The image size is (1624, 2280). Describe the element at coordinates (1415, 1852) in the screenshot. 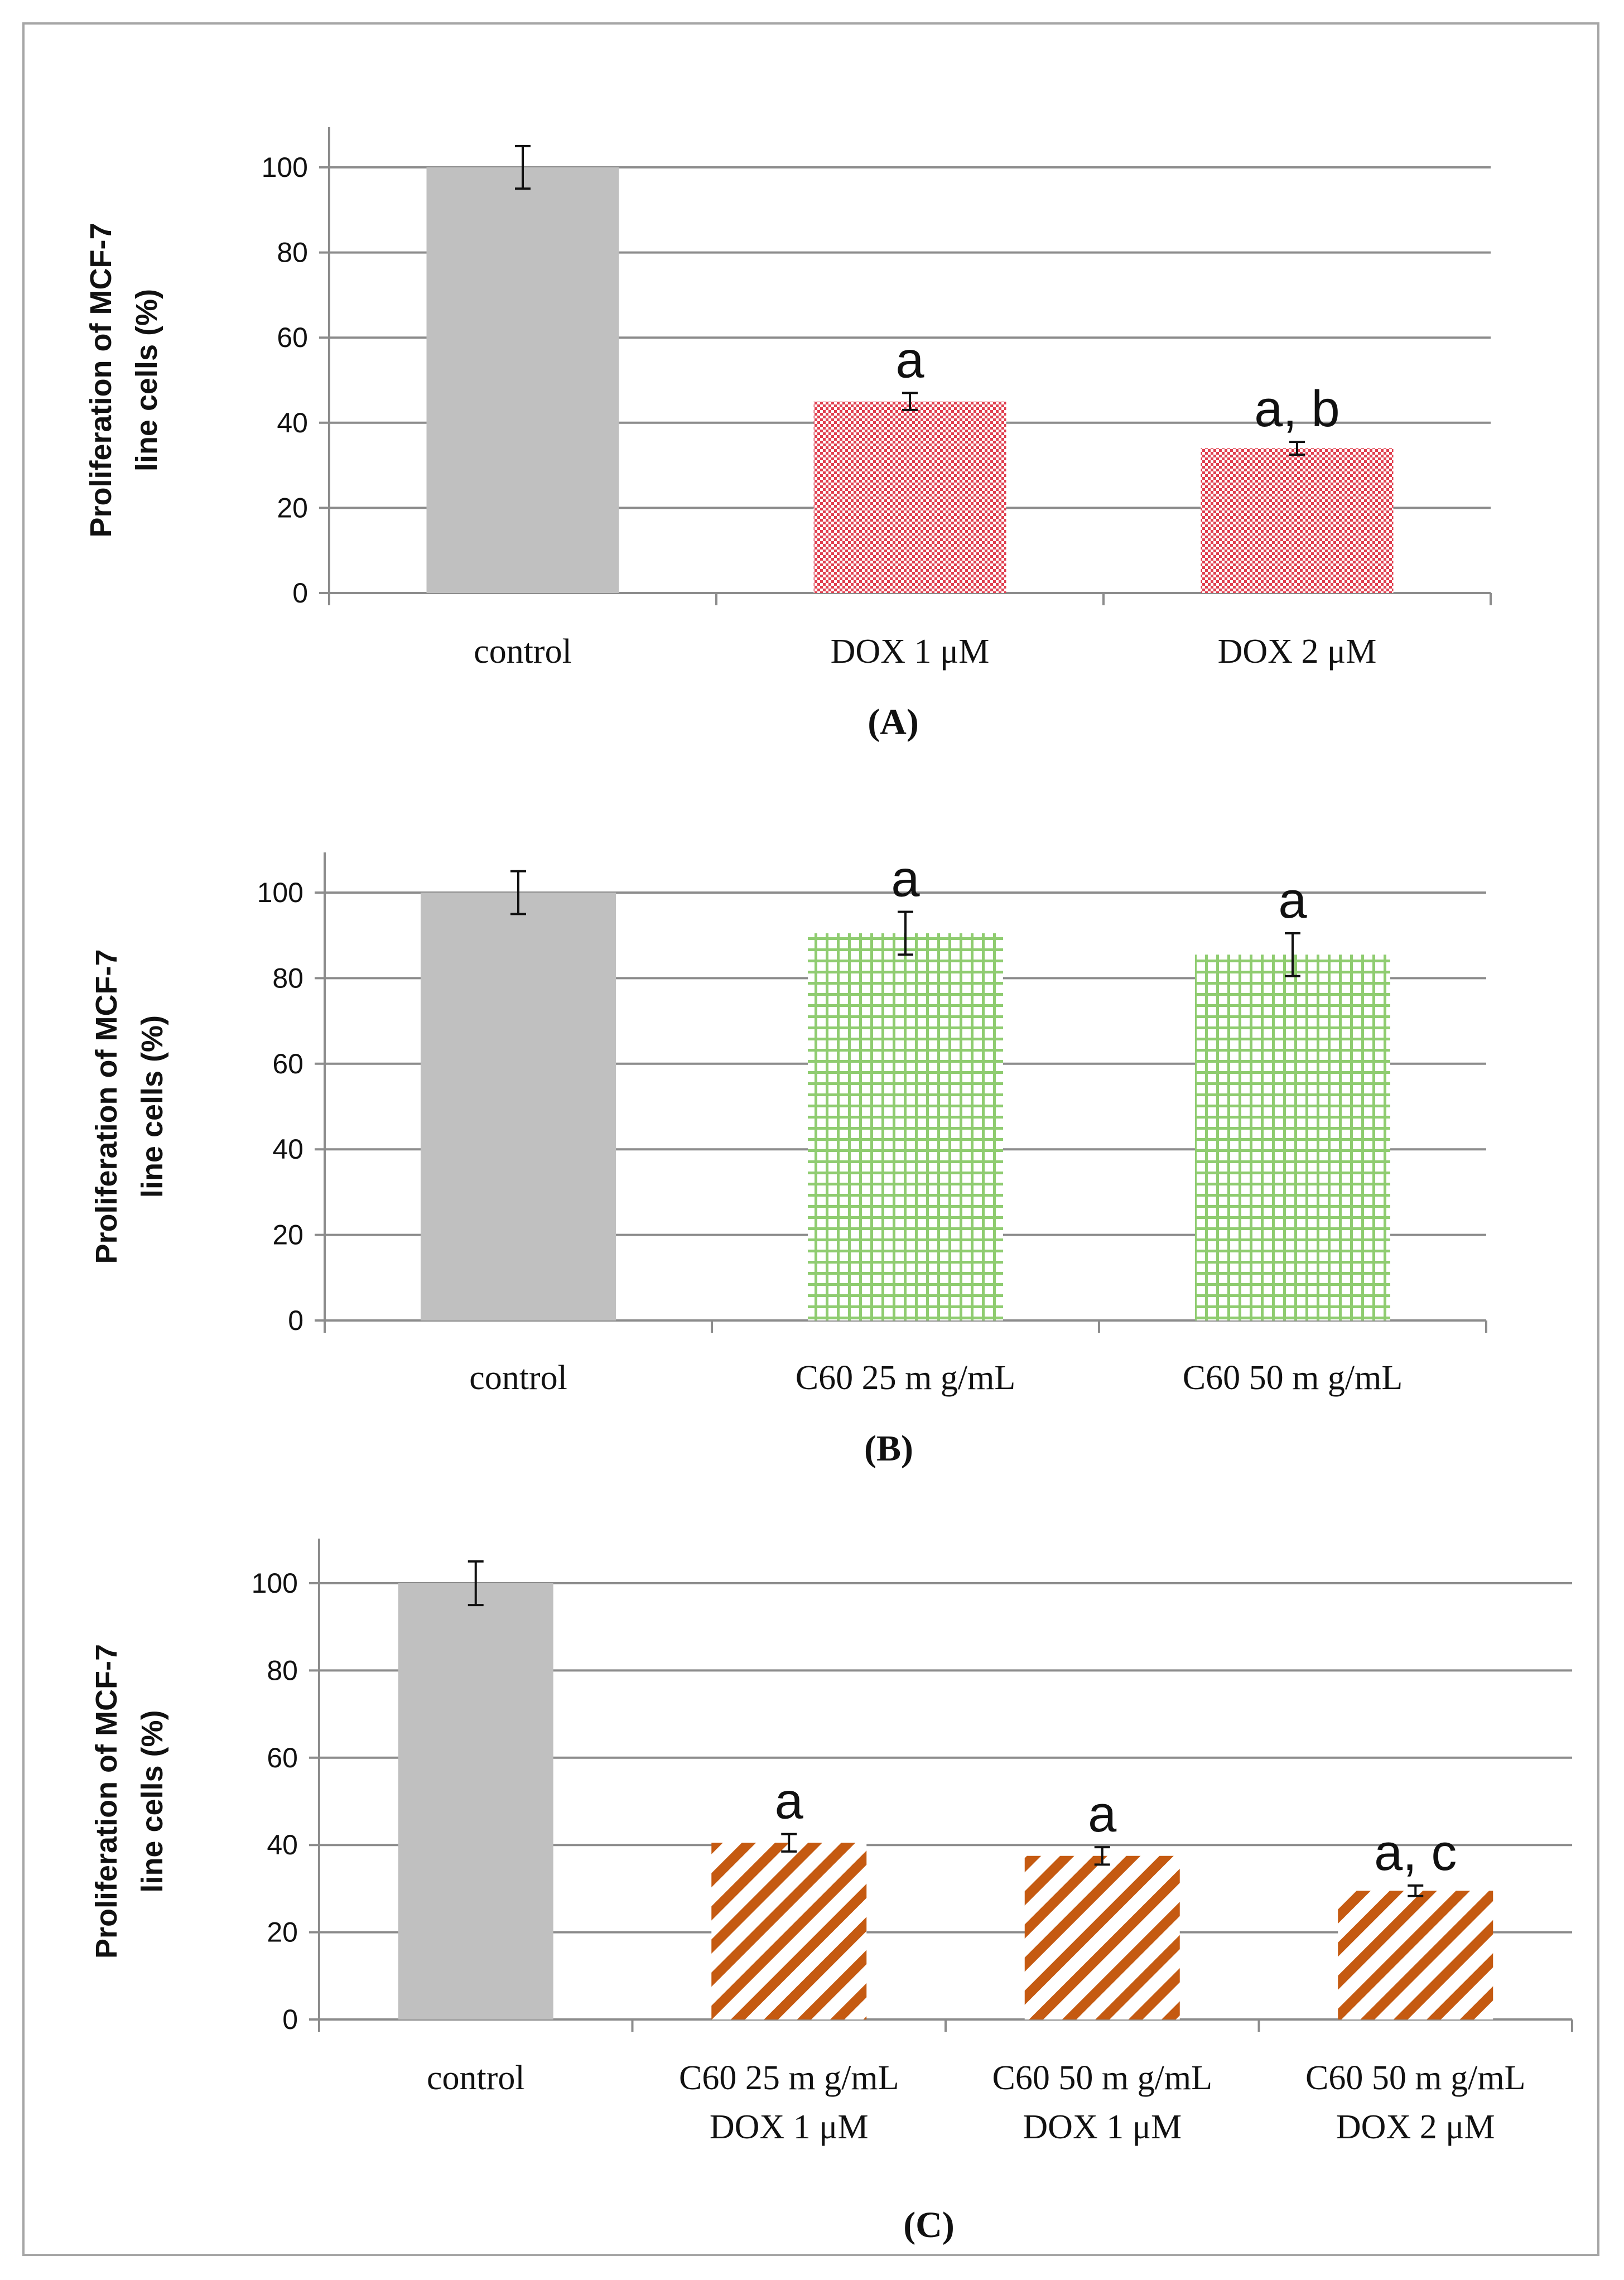

I see `significance-label: a, c` at that location.